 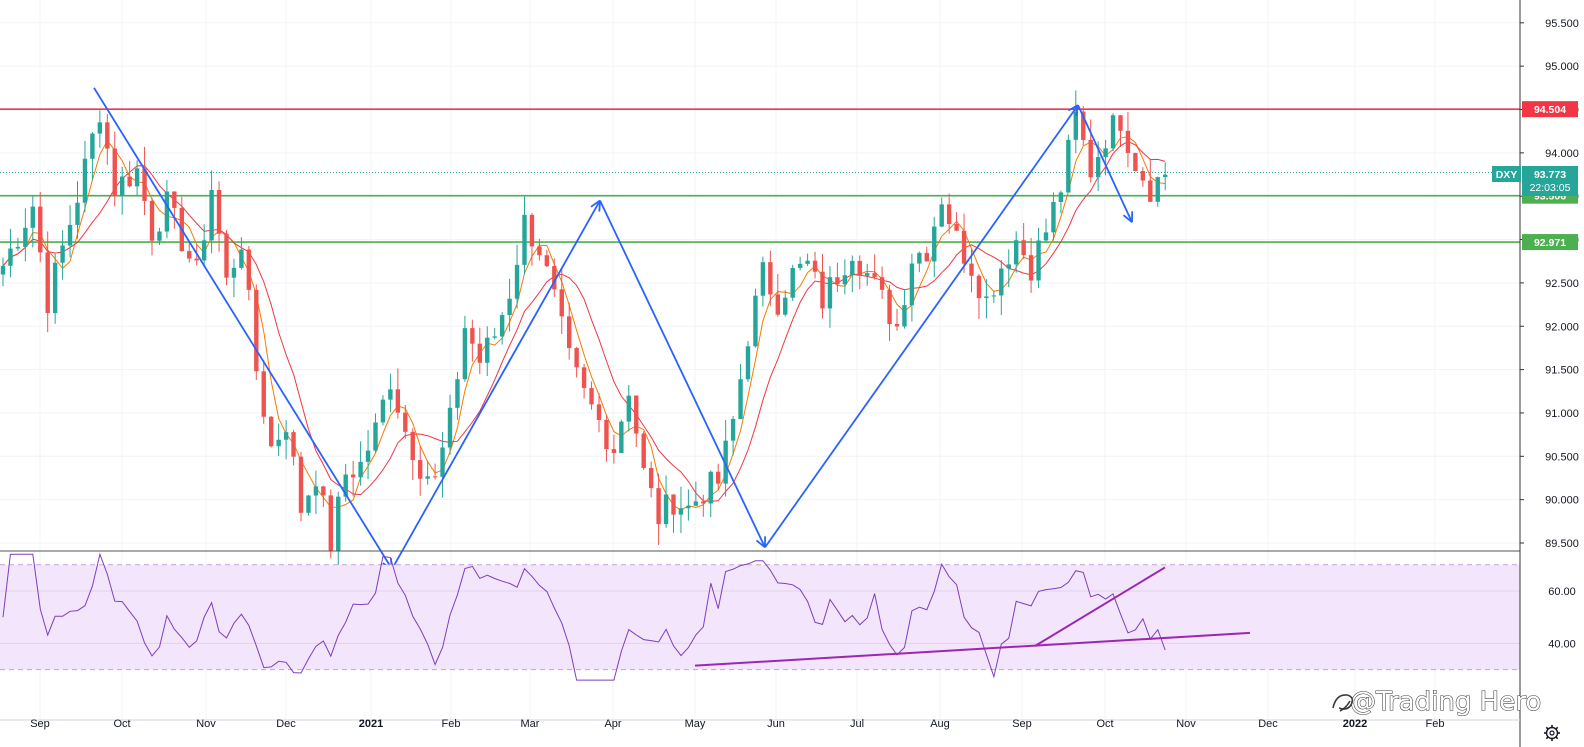 I want to click on time-tick-label: Apr, so click(x=612, y=724).